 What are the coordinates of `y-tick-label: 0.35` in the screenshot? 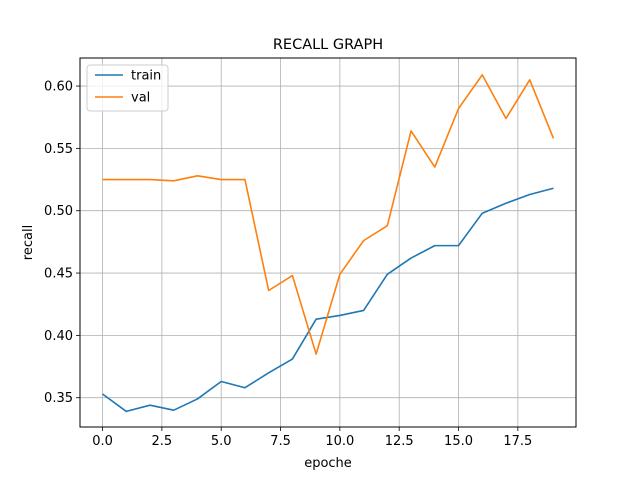 It's located at (58, 398).